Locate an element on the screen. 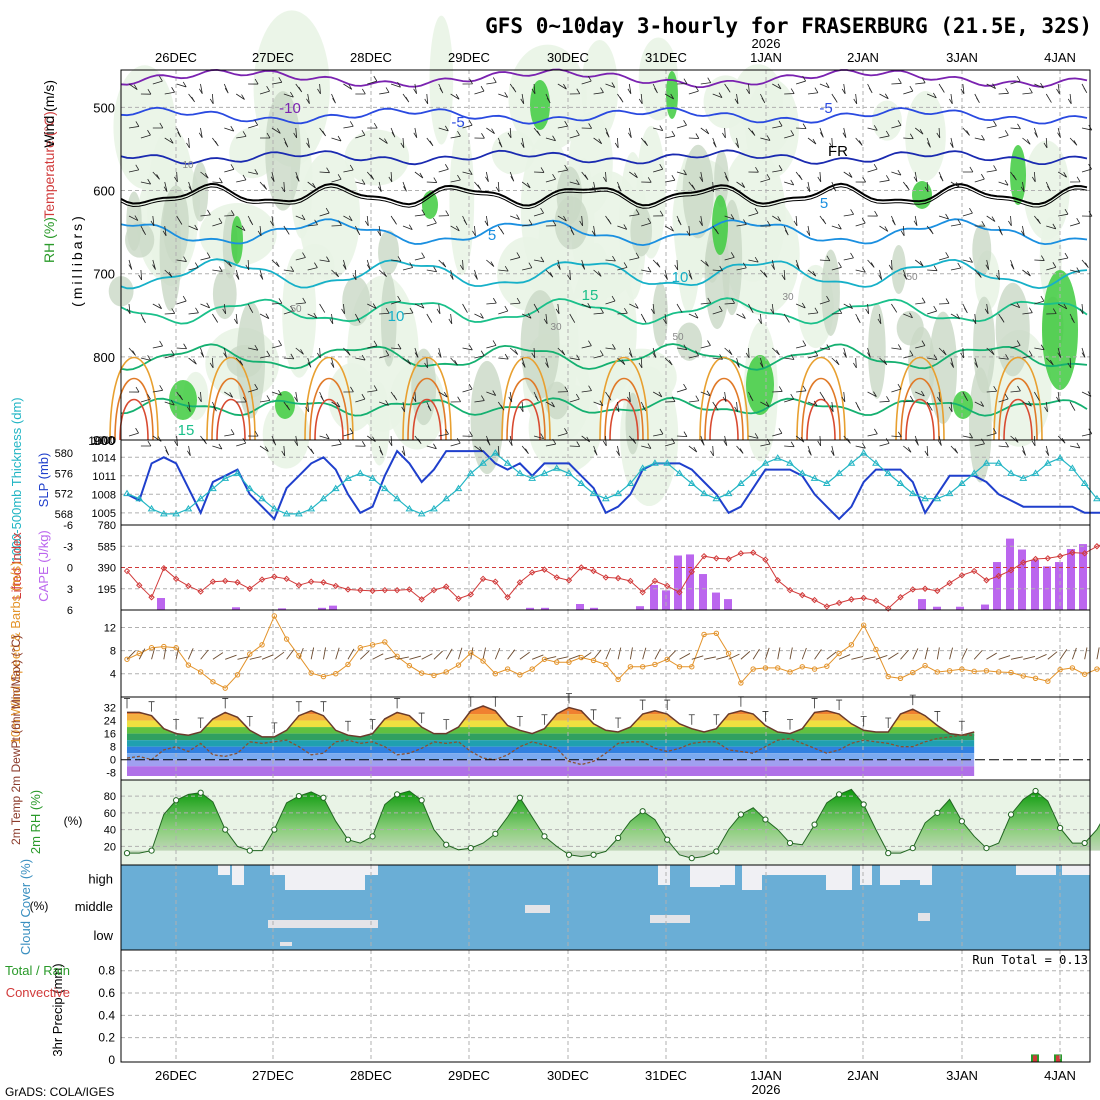 The width and height of the screenshot is (1100, 1100). temp-tick-label: -8 is located at coordinates (111, 774).